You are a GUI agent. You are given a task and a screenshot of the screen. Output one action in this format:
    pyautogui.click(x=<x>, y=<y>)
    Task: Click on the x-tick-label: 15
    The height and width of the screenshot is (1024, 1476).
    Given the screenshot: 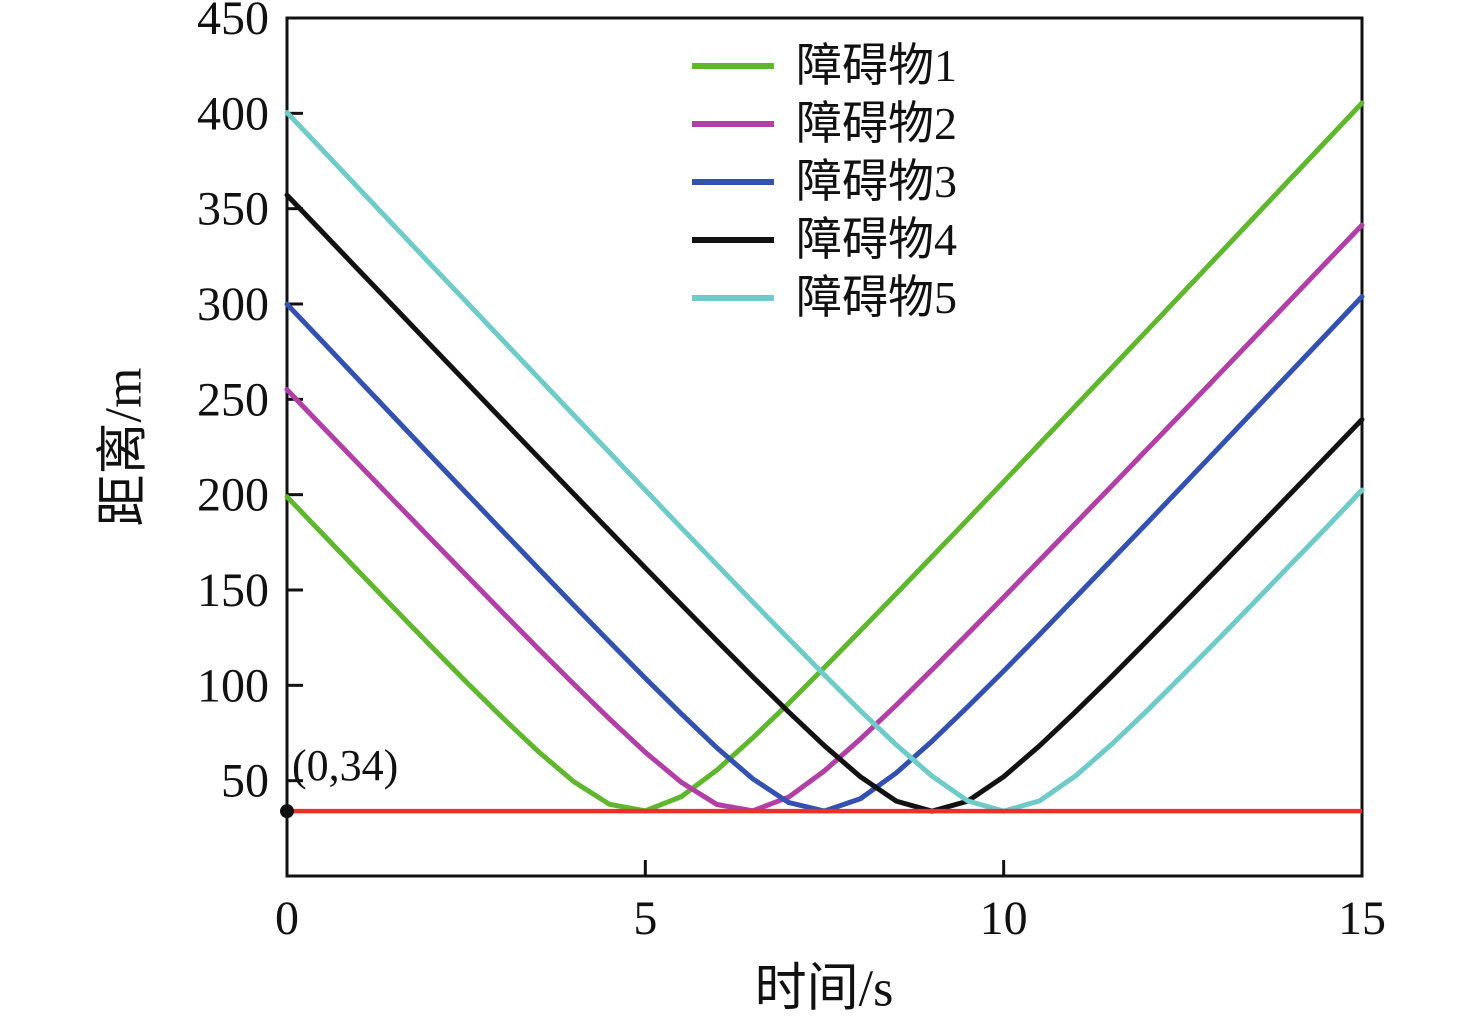 What is the action you would take?
    pyautogui.click(x=1362, y=918)
    